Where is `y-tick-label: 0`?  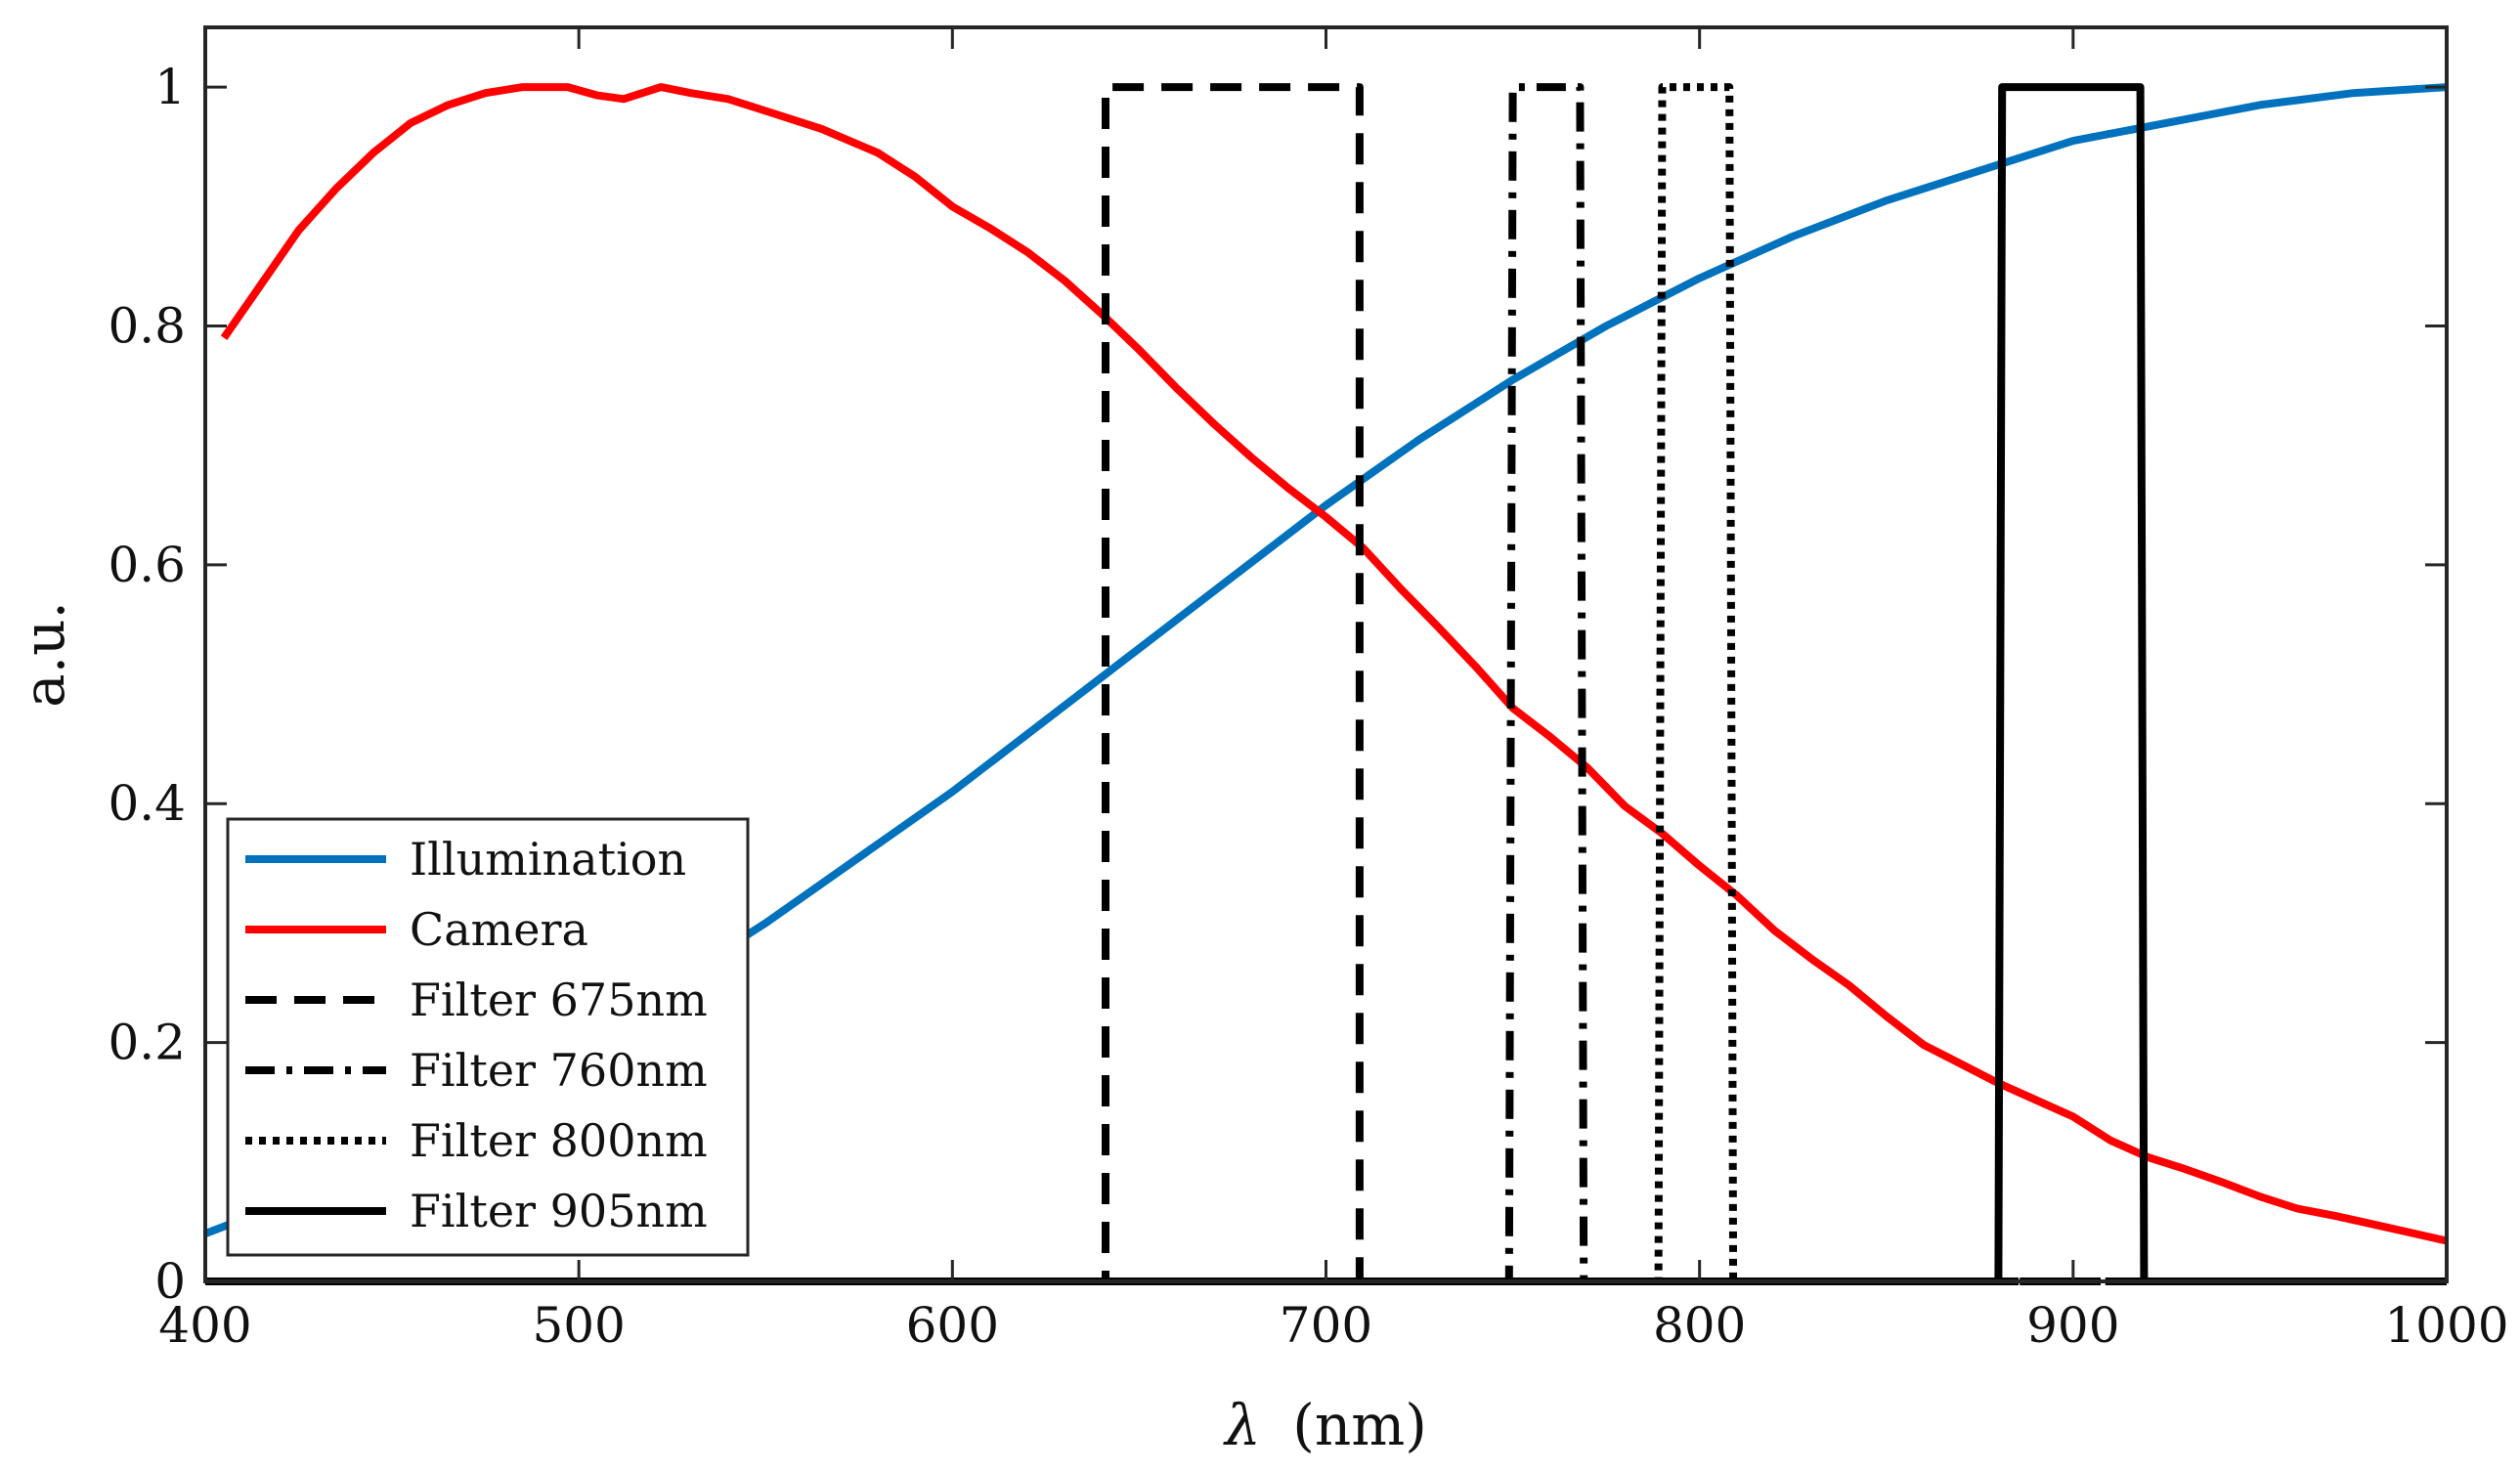 y-tick-label: 0 is located at coordinates (170, 1281).